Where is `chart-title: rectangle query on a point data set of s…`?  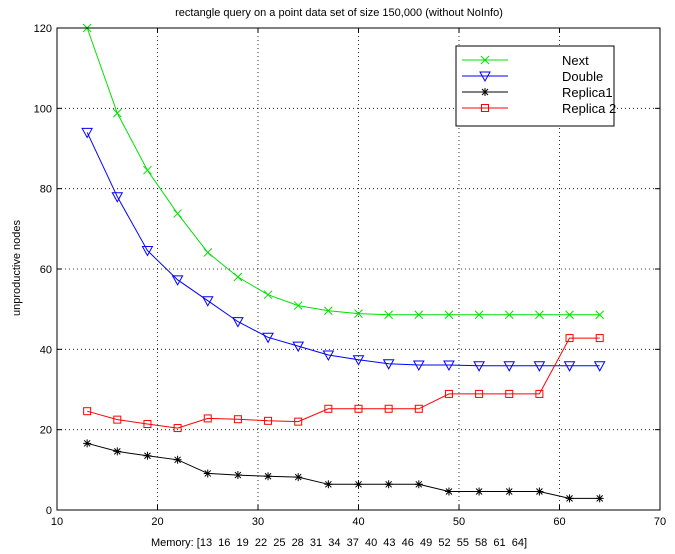
chart-title: rectangle query on a point data set of s… is located at coordinates (339, 13).